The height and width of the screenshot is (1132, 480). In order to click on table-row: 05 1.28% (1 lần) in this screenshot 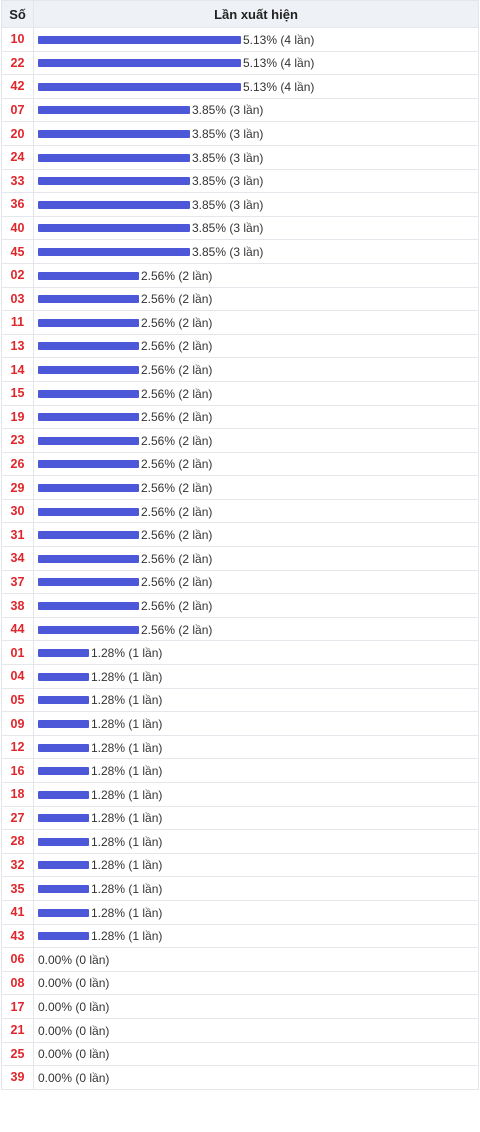, I will do `click(240, 700)`.